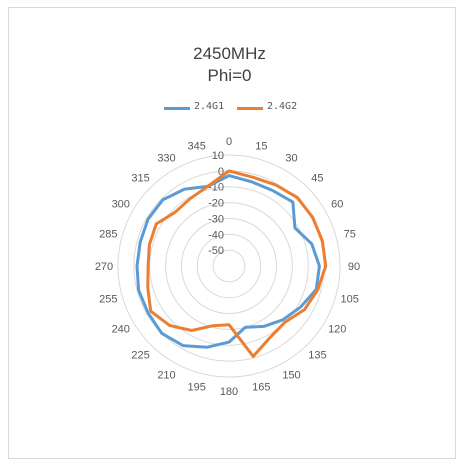 The image size is (459, 462). I want to click on angle-tick-label: 30, so click(291, 159).